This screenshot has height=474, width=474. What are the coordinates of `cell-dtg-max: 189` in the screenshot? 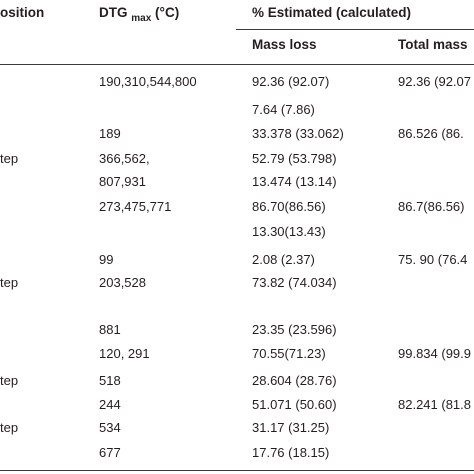 It's located at (110, 133).